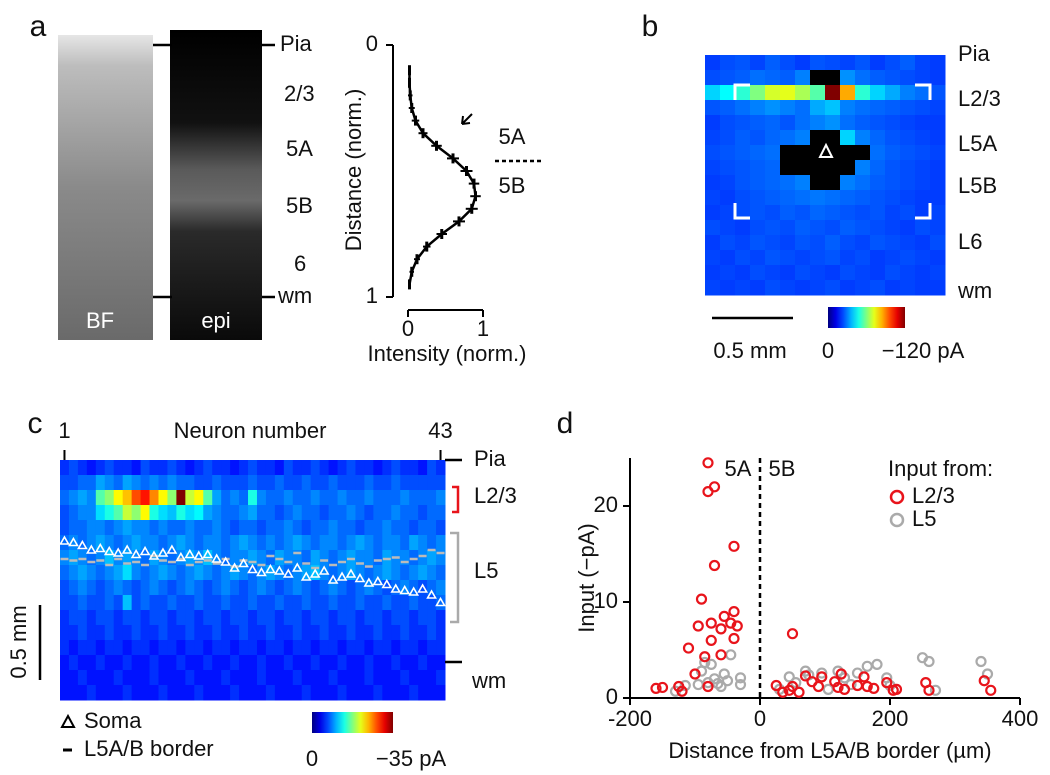  I want to click on layer-label: 5B, so click(299, 205).